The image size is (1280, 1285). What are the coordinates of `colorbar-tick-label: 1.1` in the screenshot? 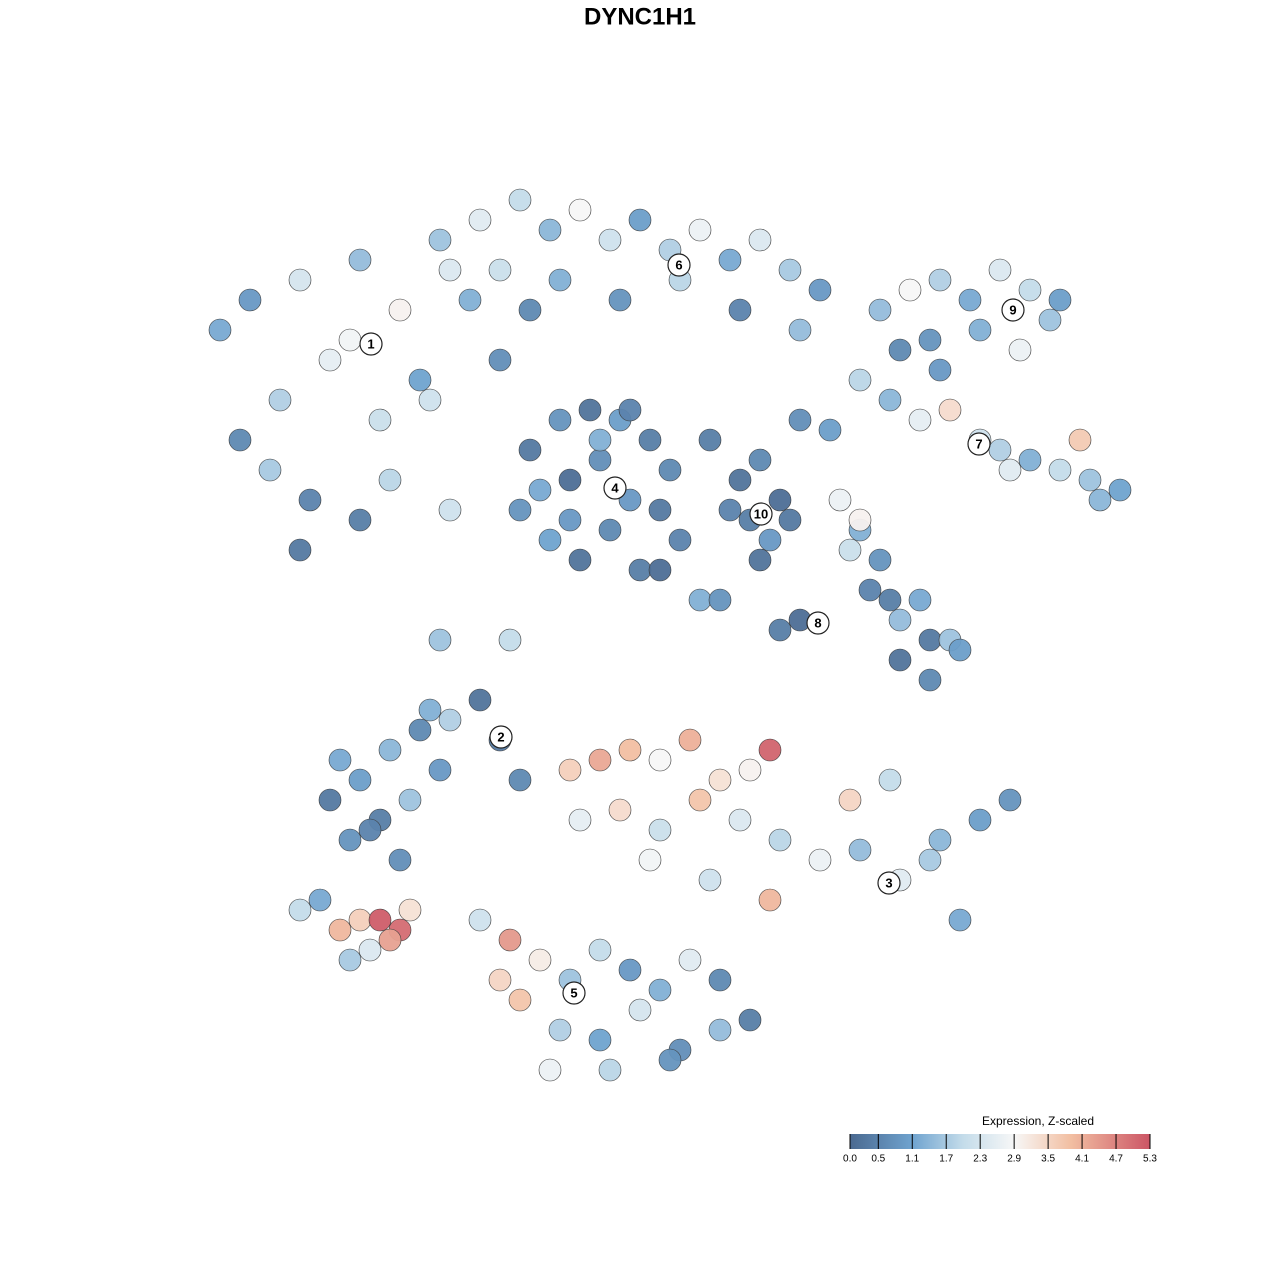 It's located at (912, 1159).